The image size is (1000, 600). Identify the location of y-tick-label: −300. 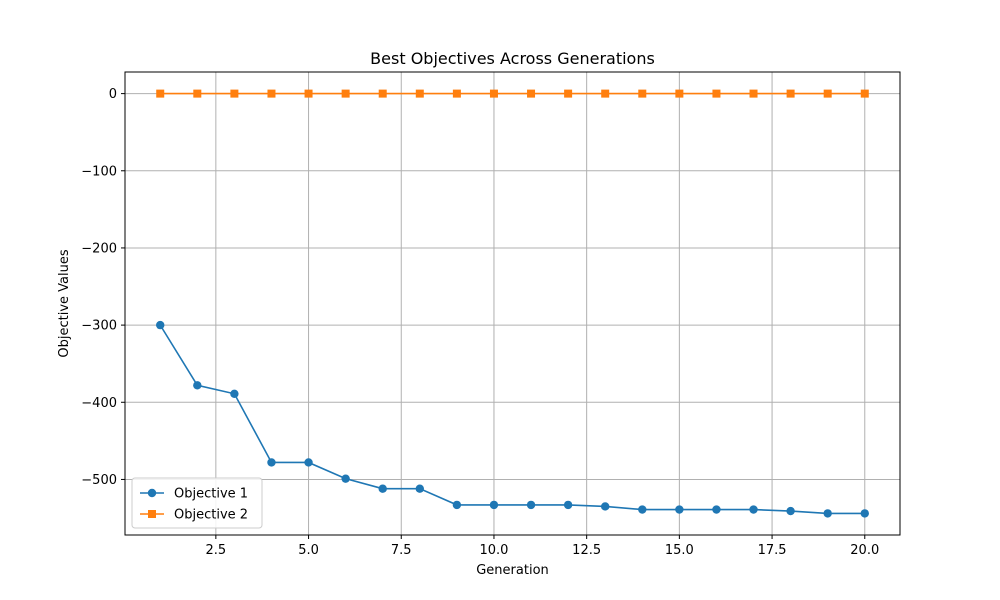
(99, 326).